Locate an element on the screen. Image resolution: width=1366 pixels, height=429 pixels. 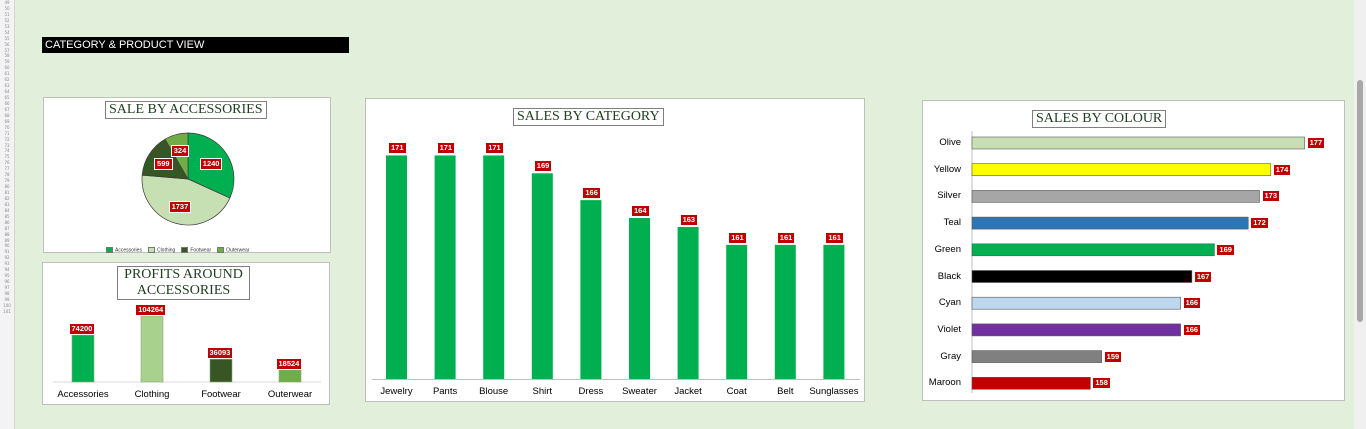
pie-data-label: 324 is located at coordinates (180, 151).